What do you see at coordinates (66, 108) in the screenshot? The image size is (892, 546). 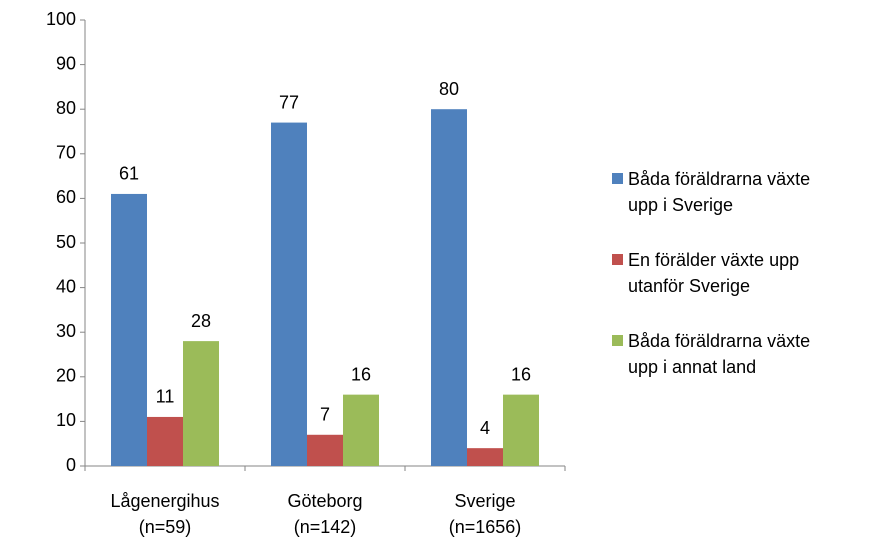 I see `y-tick-label: 80` at bounding box center [66, 108].